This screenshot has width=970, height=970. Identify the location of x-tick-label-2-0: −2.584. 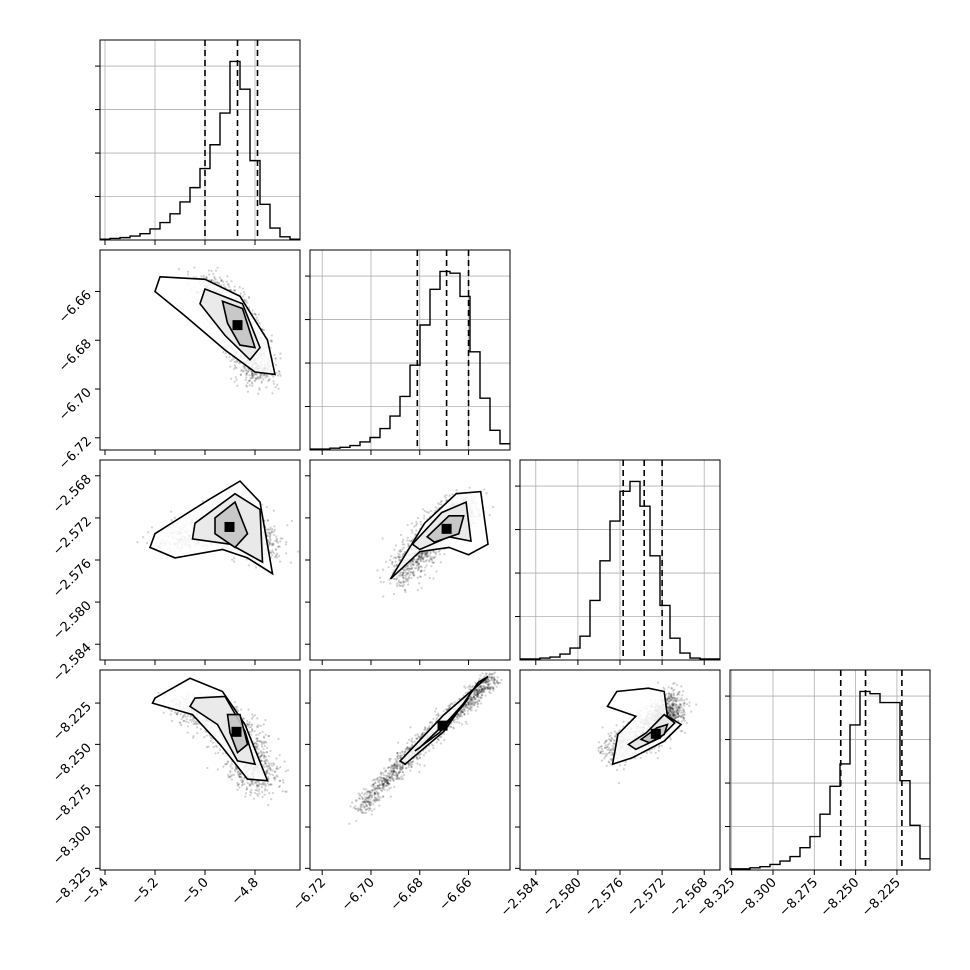
(520, 897).